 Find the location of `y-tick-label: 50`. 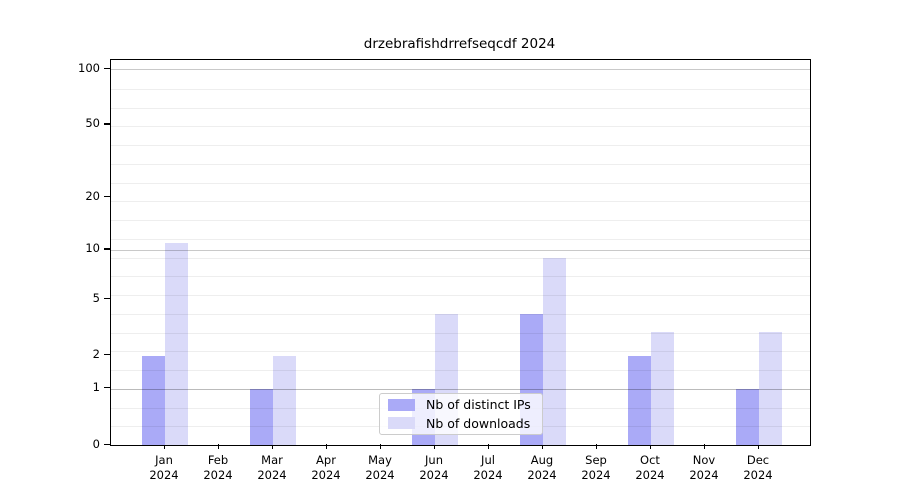

y-tick-label: 50 is located at coordinates (92, 123).